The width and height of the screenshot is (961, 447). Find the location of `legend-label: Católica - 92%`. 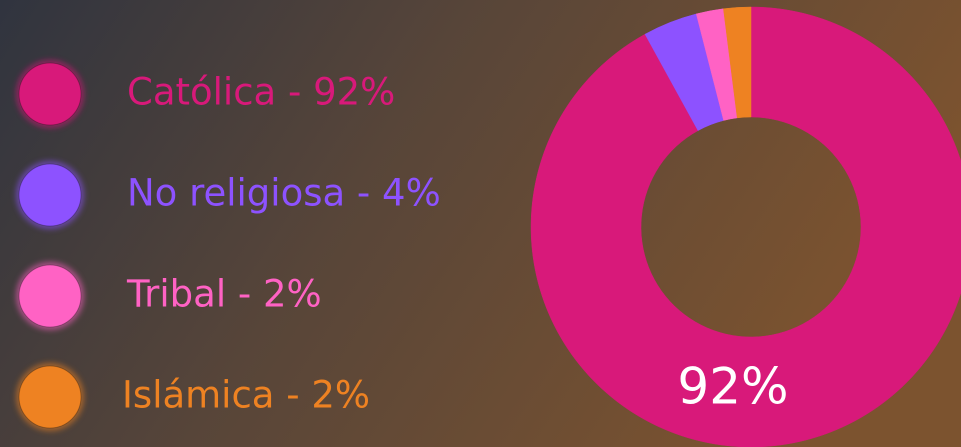

legend-label: Católica - 92% is located at coordinates (261, 92).